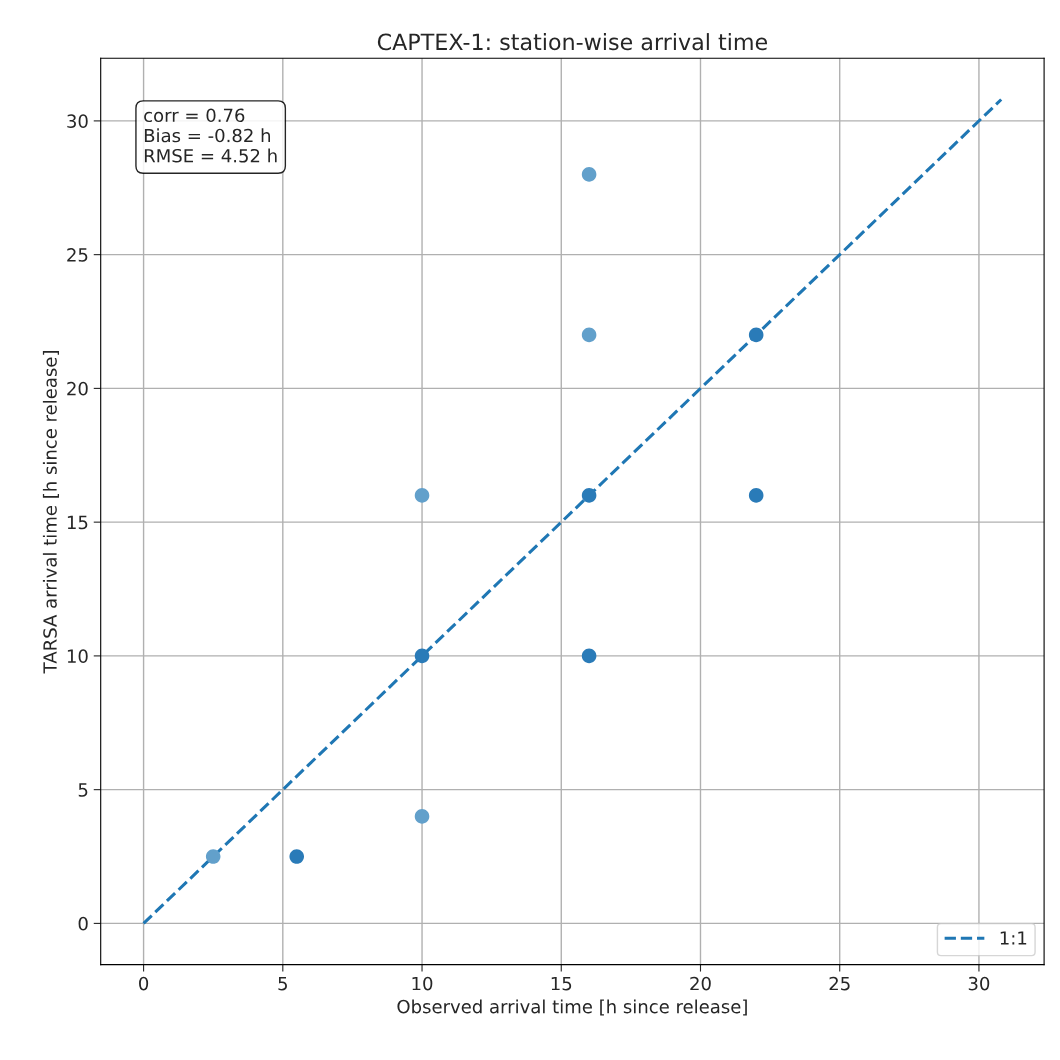  What do you see at coordinates (77, 388) in the screenshot?
I see `y-tick-label: 20` at bounding box center [77, 388].